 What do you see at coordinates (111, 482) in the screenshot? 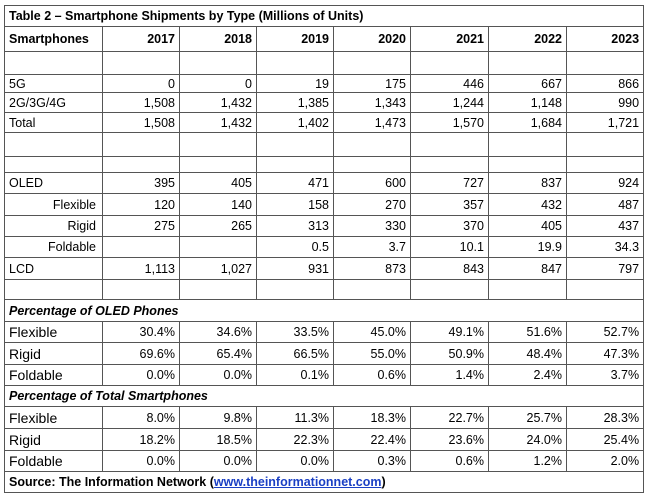
I see `source-prefix: Source: The Information Network (` at bounding box center [111, 482].